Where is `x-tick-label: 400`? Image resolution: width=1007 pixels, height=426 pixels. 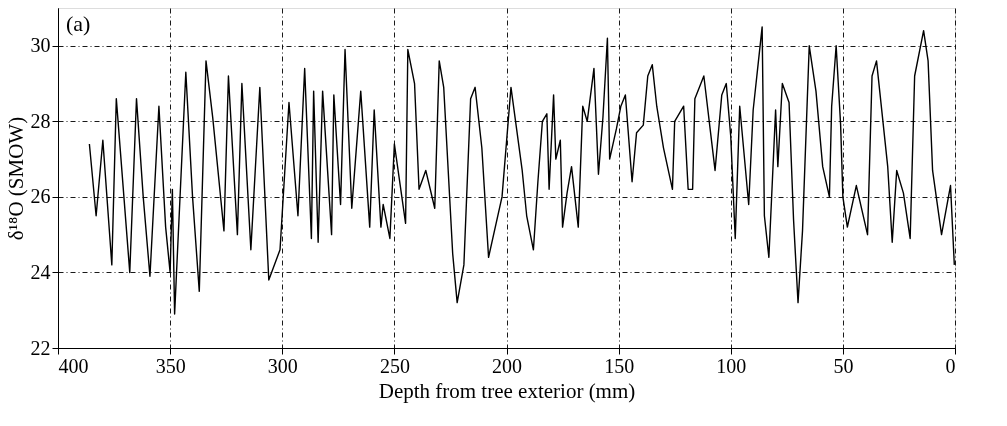 x-tick-label: 400 is located at coordinates (73, 365).